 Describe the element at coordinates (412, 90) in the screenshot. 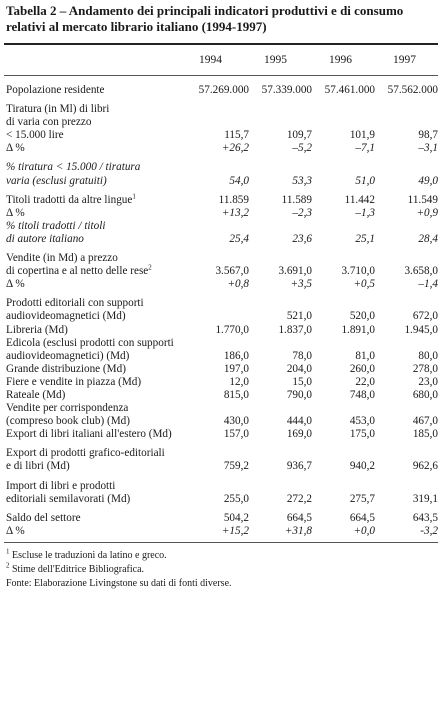

I see `cell-1997: 57.562.000` at that location.